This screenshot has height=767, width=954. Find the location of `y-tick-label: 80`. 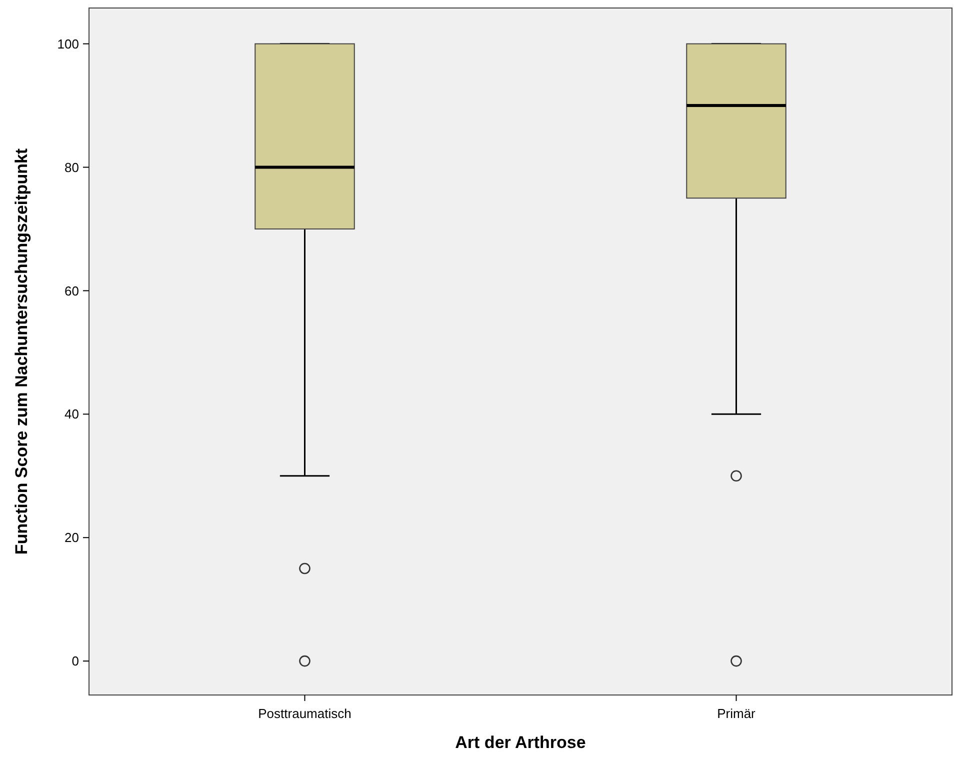

y-tick-label: 80 is located at coordinates (71, 167).